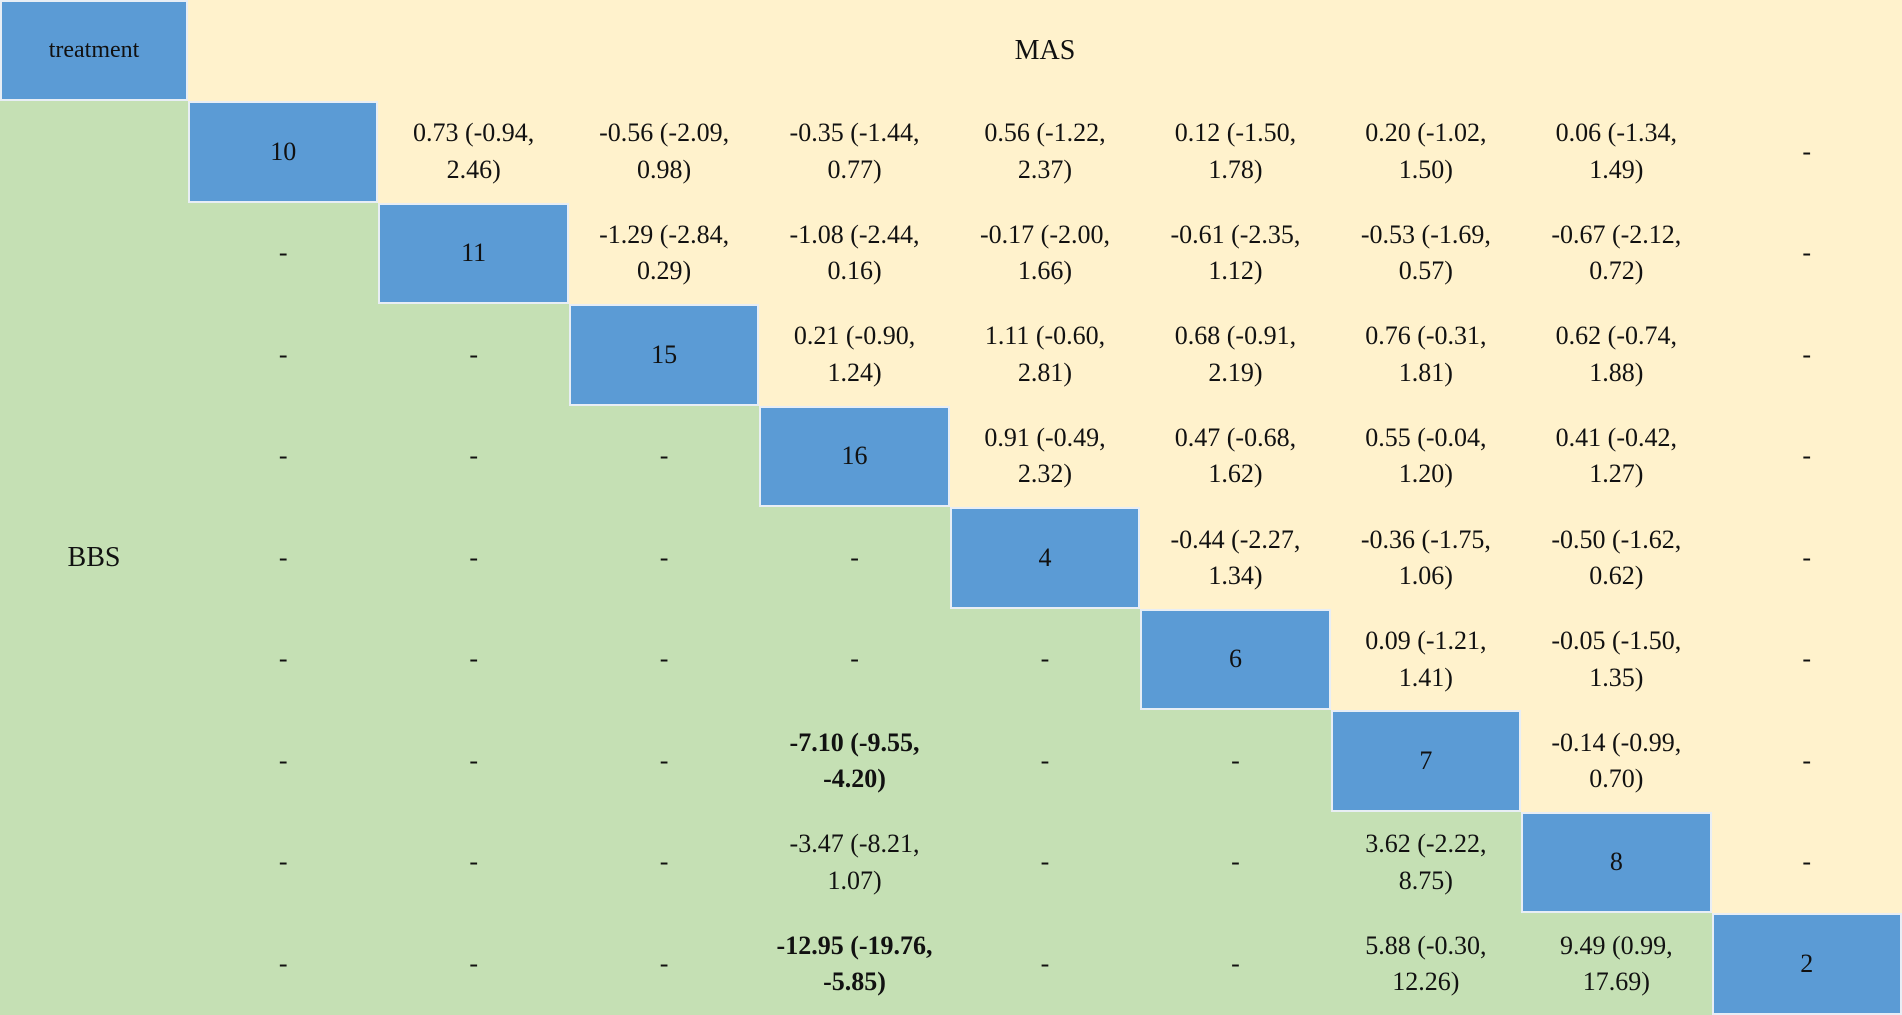  What do you see at coordinates (1616, 659) in the screenshot?
I see `table-cell: -0.05 (-1.50, 1.35)` at bounding box center [1616, 659].